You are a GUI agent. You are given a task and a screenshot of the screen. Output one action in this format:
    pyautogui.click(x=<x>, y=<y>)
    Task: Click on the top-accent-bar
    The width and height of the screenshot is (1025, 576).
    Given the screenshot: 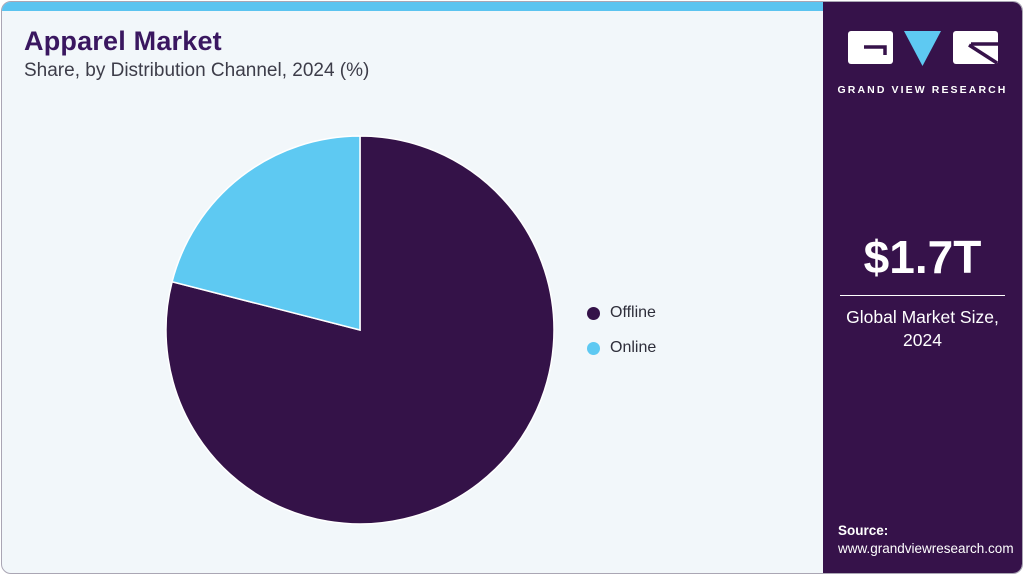 What is the action you would take?
    pyautogui.click(x=412, y=6)
    